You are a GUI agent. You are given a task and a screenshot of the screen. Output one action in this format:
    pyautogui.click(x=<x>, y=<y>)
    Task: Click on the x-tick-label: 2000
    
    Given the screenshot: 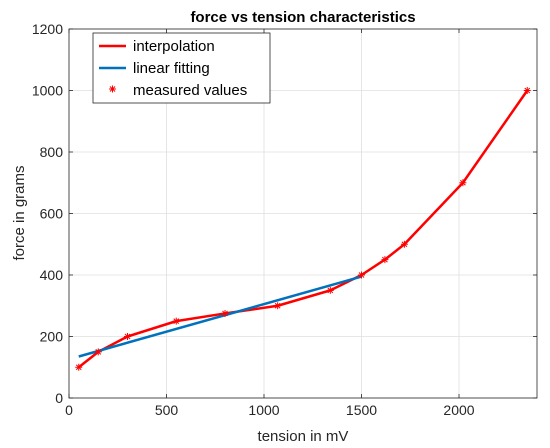 What is the action you would take?
    pyautogui.click(x=458, y=410)
    